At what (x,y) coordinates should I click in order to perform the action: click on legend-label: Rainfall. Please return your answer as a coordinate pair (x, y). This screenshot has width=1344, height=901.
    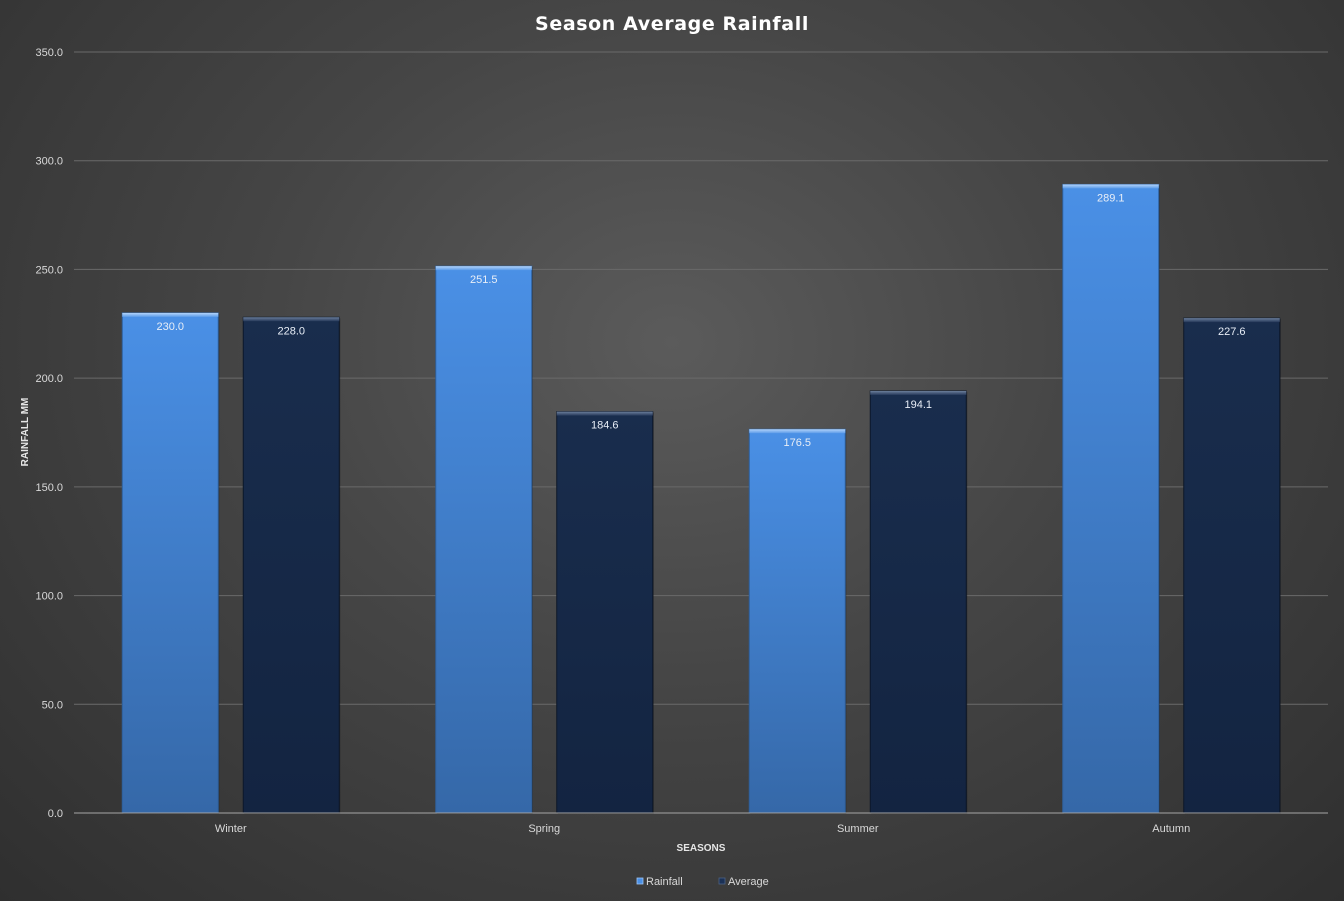
    Looking at the image, I should click on (664, 882).